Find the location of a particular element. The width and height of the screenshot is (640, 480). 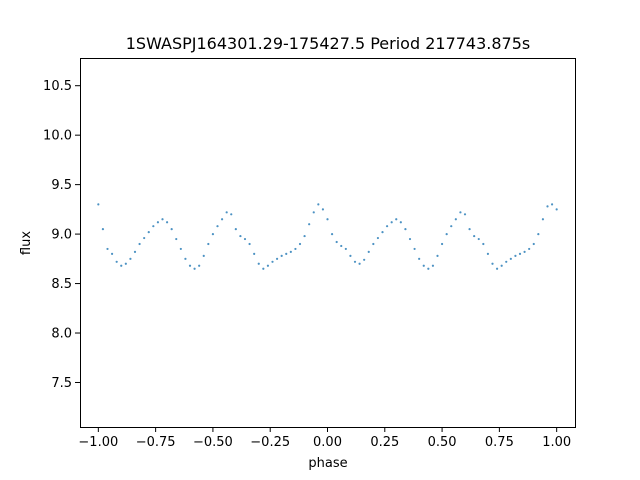

x-tick-label: 0.00 is located at coordinates (327, 442).